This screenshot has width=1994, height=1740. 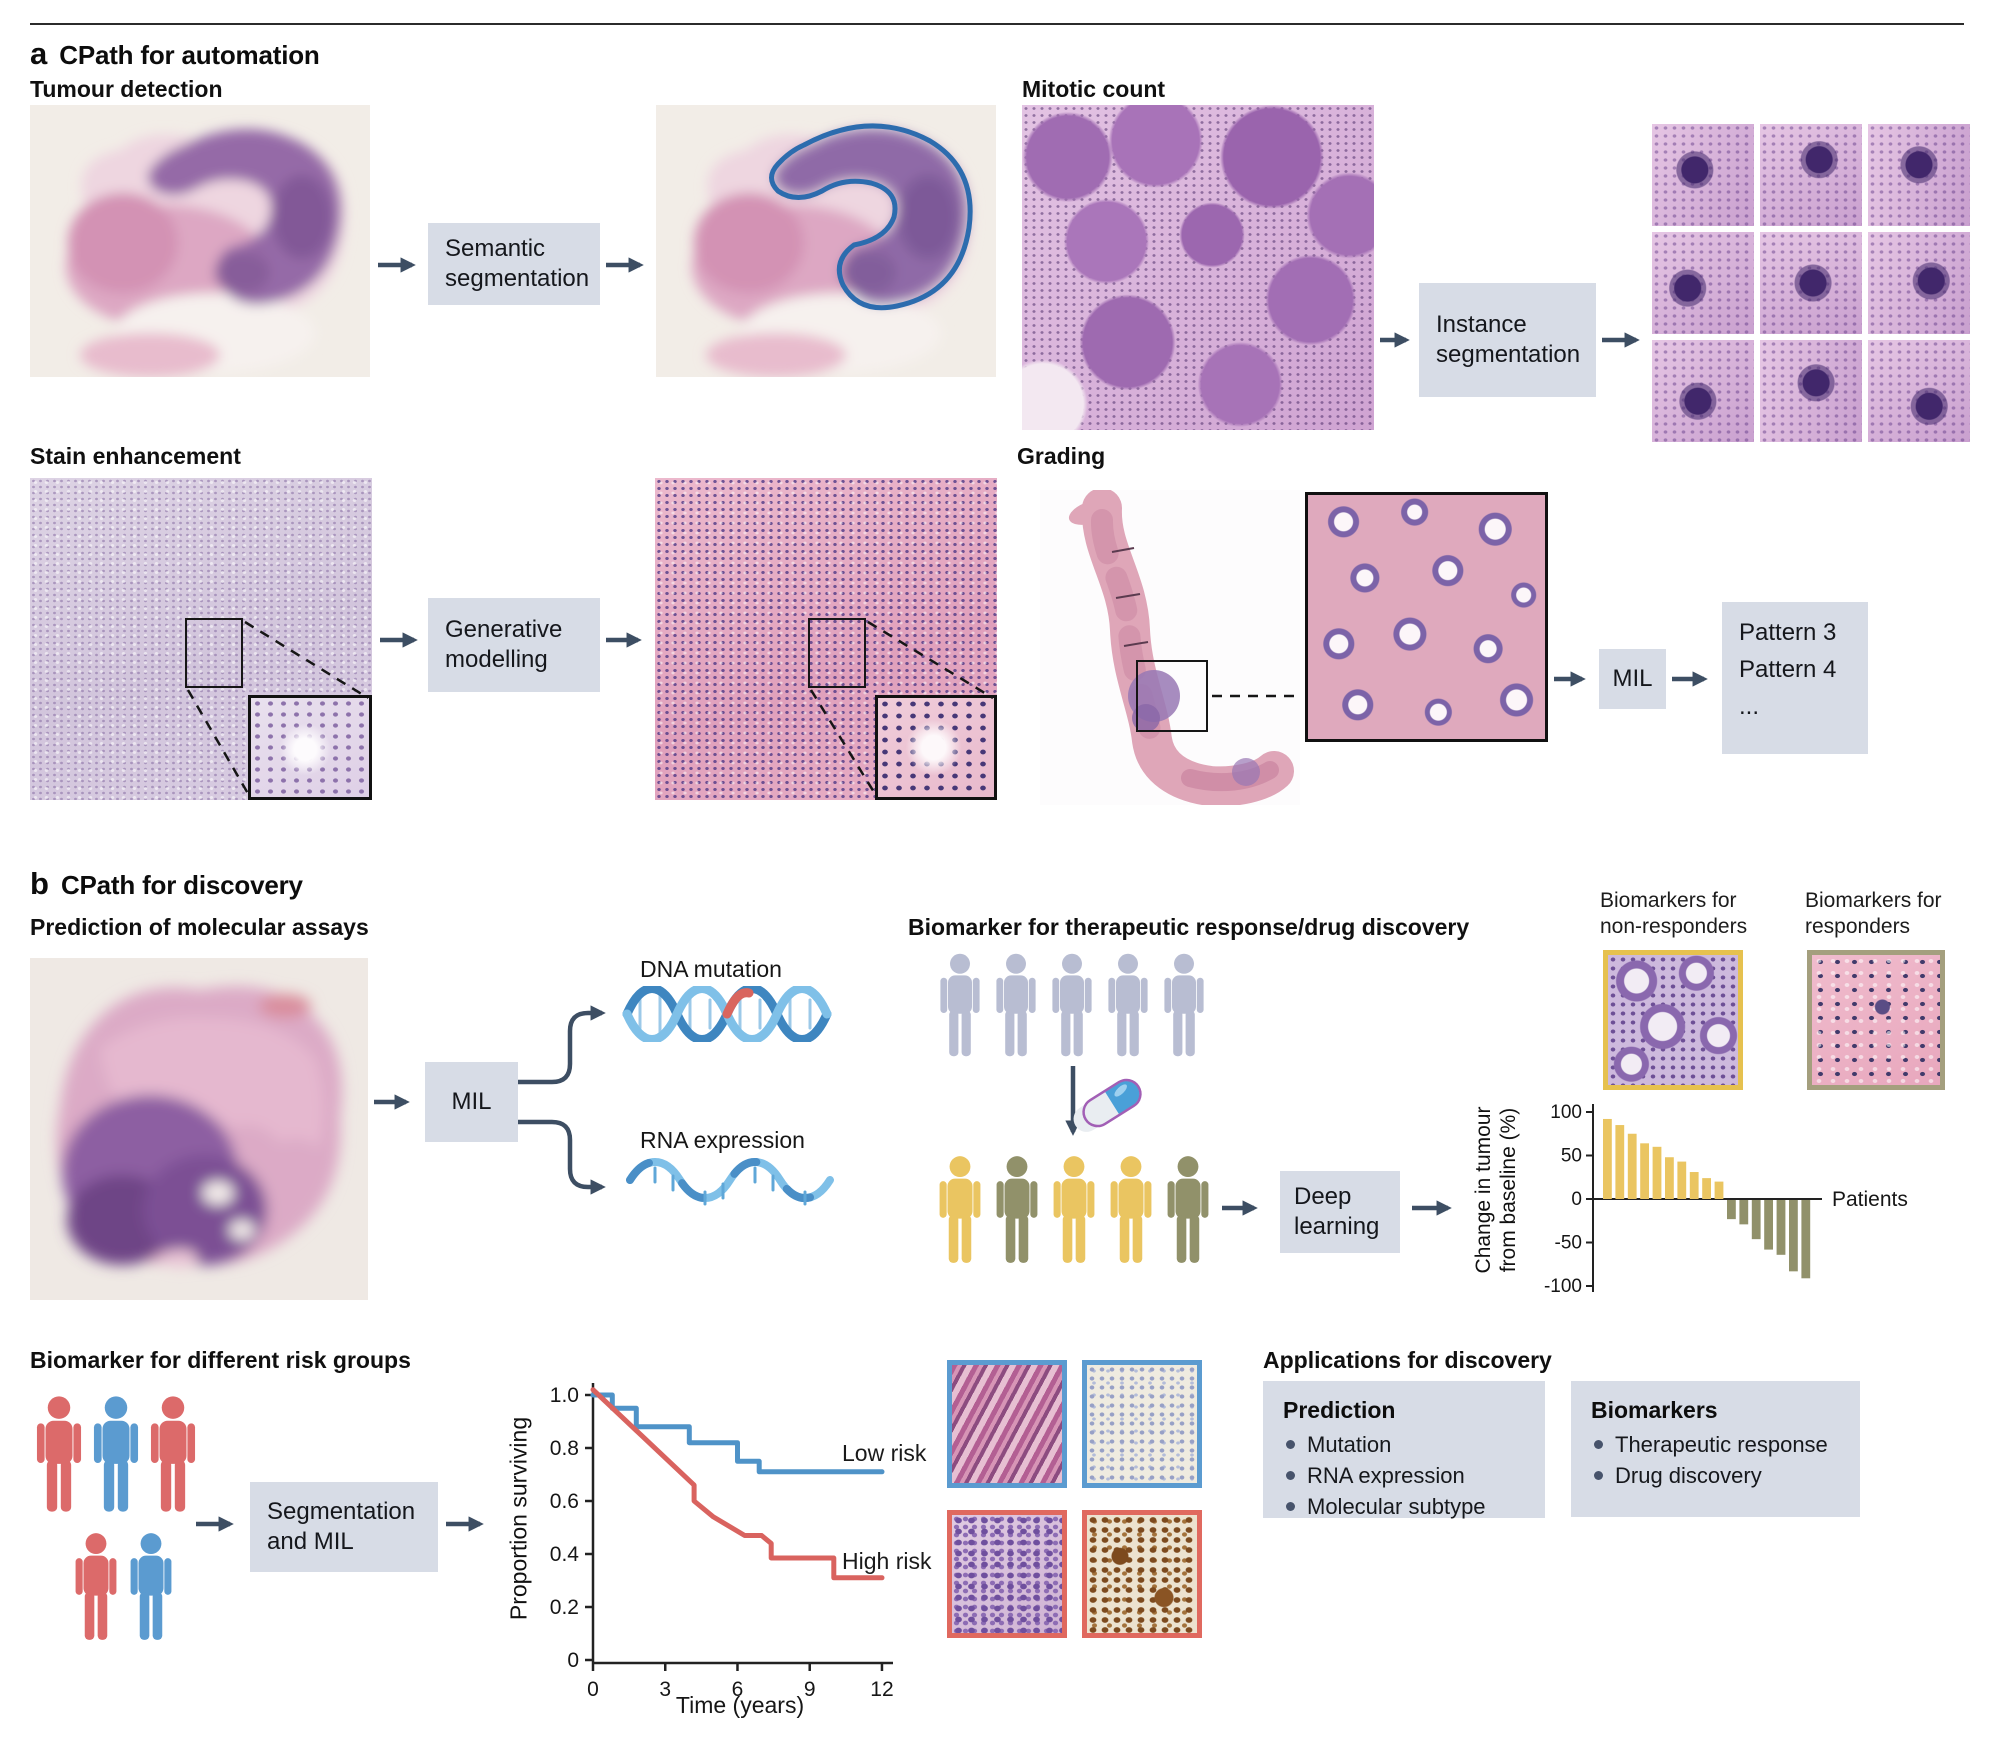 What do you see at coordinates (564, 1607) in the screenshot?
I see `svg-text: 0.2` at bounding box center [564, 1607].